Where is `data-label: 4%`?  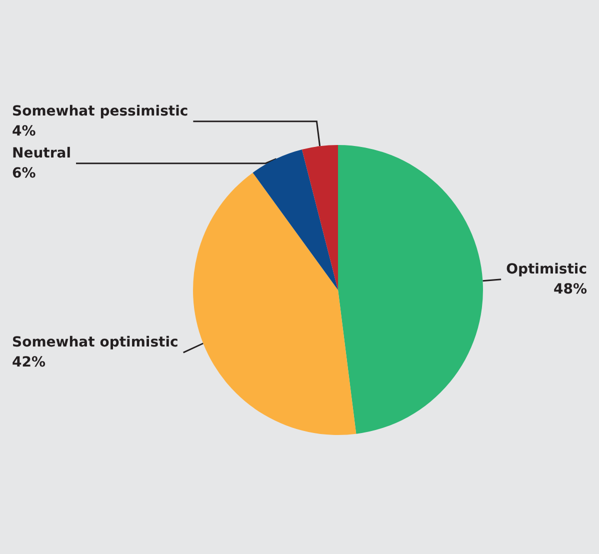 data-label: 4% is located at coordinates (24, 131).